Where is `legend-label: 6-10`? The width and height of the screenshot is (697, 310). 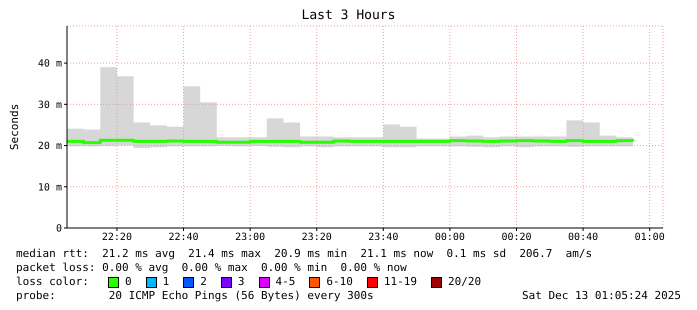 legend-label: 6-10 is located at coordinates (339, 282).